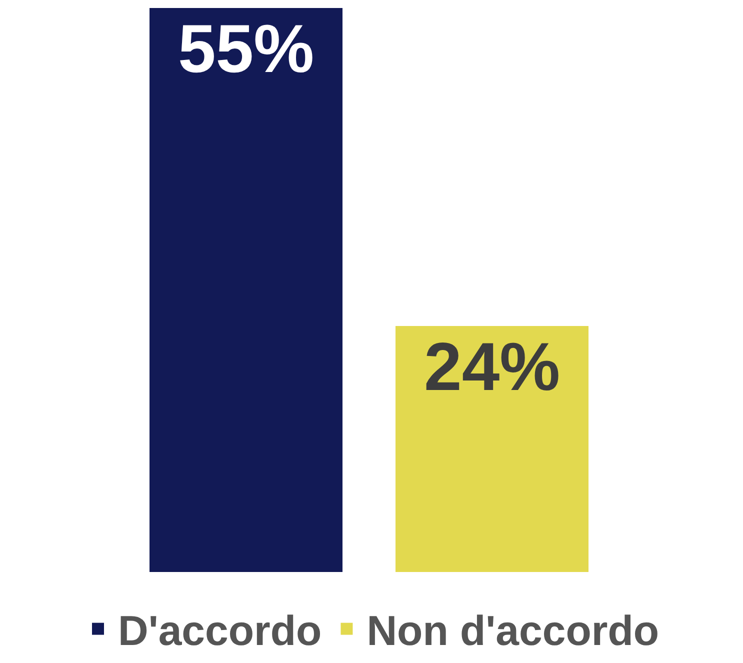  What do you see at coordinates (492, 366) in the screenshot?
I see `data-label: 24%` at bounding box center [492, 366].